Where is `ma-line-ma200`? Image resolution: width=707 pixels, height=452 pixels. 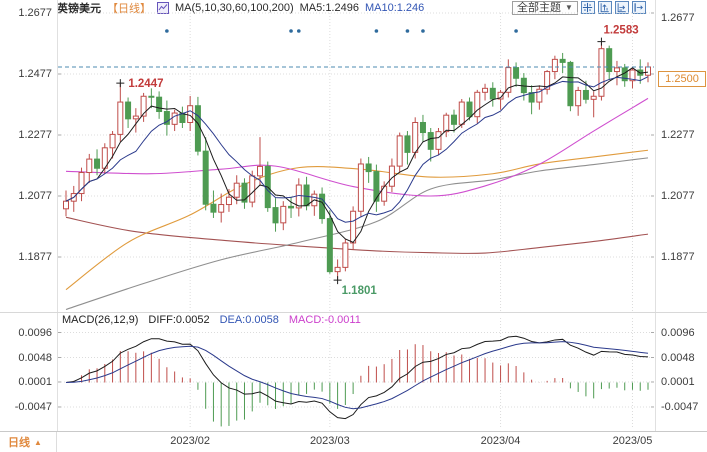
ma-line-ma200 is located at coordinates (357, 235).